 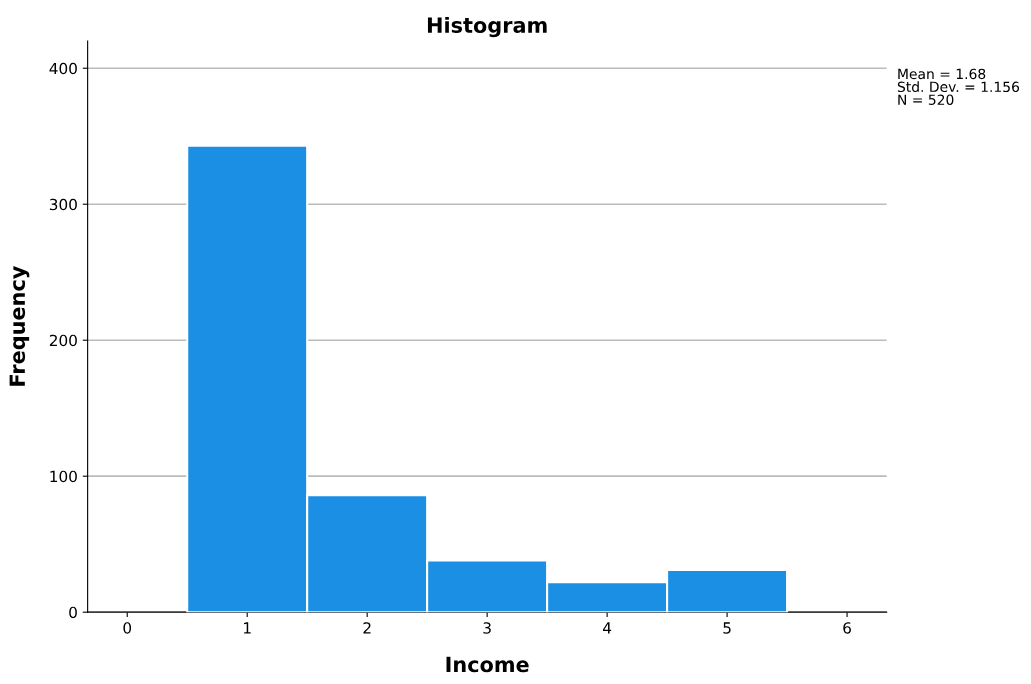 What do you see at coordinates (367, 628) in the screenshot?
I see `x-tick-label: 2` at bounding box center [367, 628].